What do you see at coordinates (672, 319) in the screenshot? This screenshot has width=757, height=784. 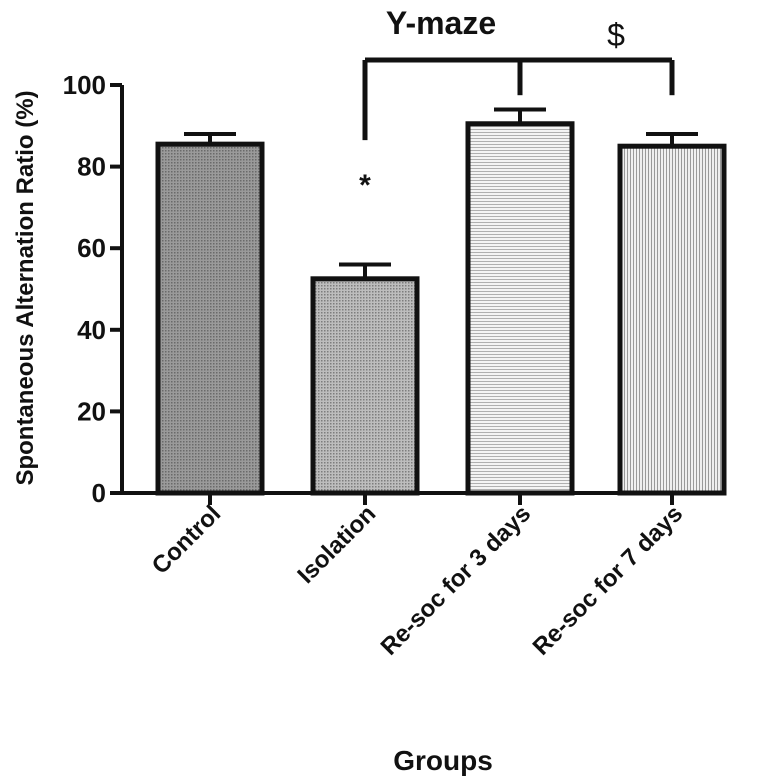 I see `bar-re-soc-for-7-days` at bounding box center [672, 319].